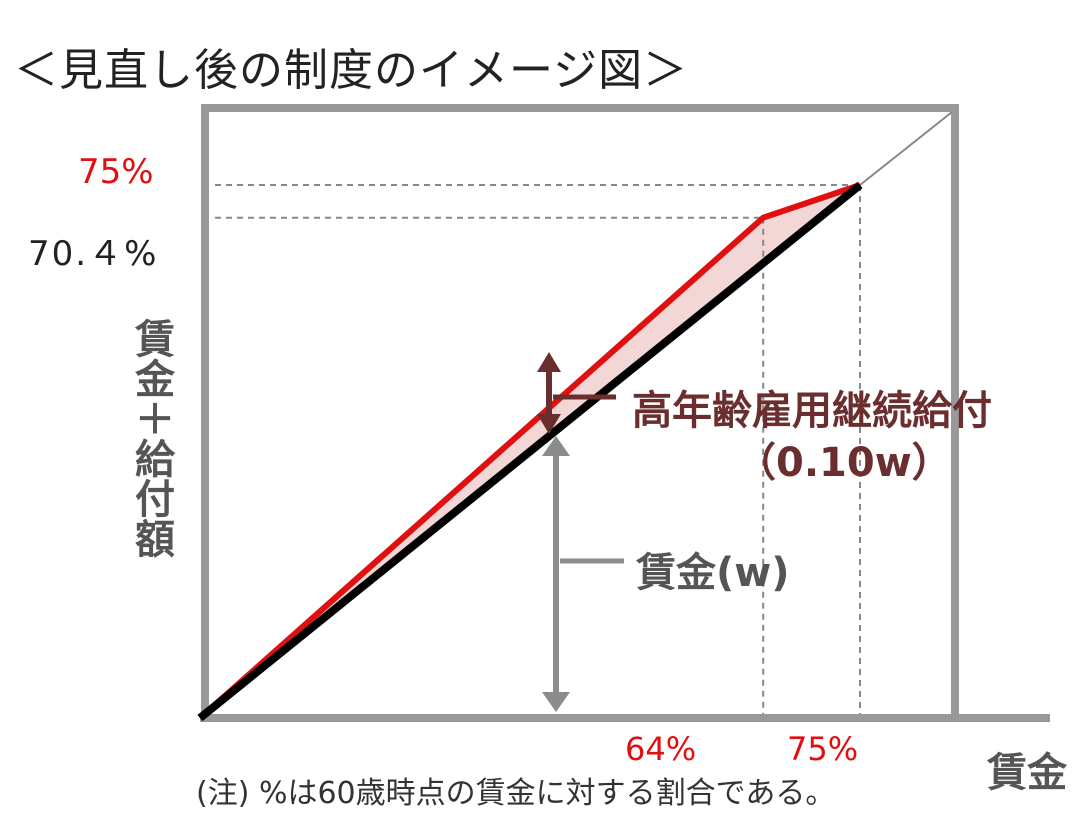 Image resolution: width=1091 pixels, height=826 pixels. Describe the element at coordinates (516, 793) in the screenshot. I see `footnote: (注) %は60歳時点の賃金に対する割合である。` at that location.